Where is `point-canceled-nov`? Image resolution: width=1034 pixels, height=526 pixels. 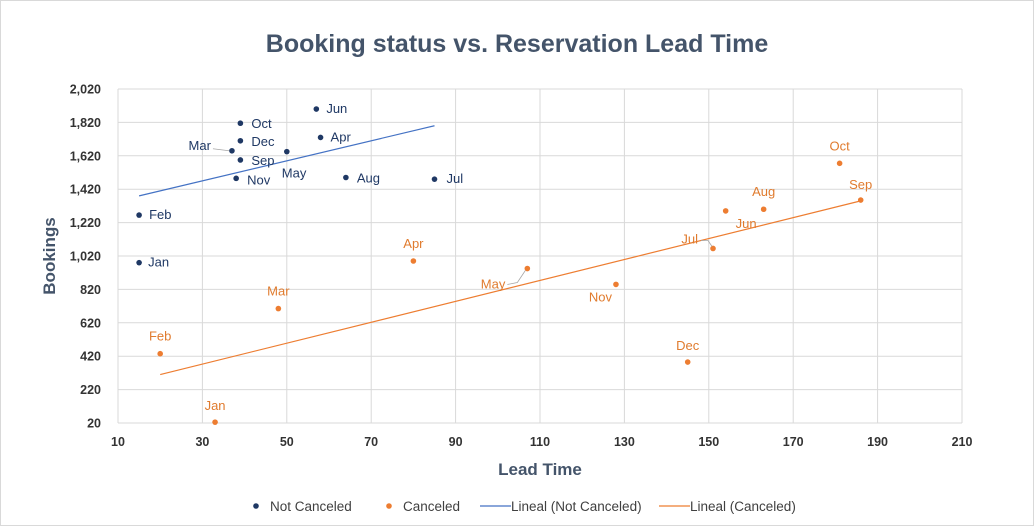 point-canceled-nov is located at coordinates (616, 284).